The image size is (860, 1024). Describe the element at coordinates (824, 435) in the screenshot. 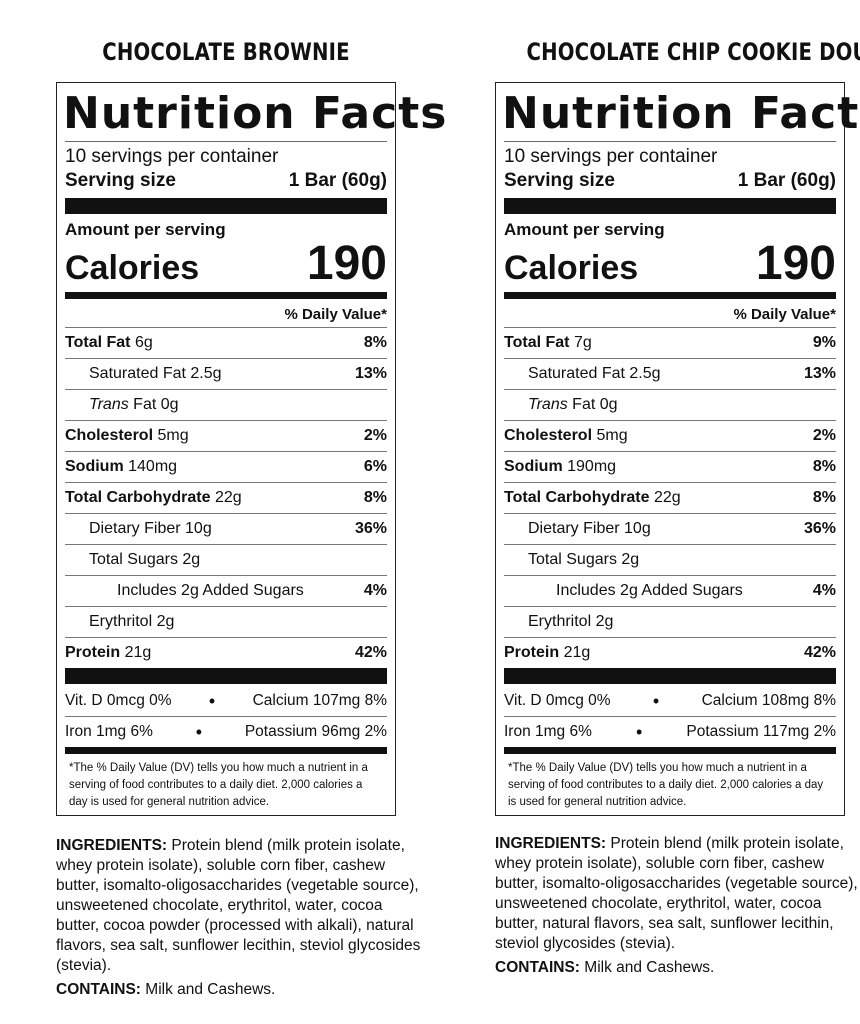

I see `nutrient-dv: 2%` at that location.